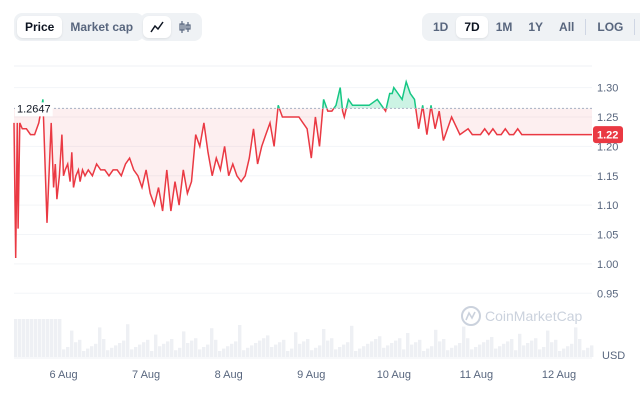 The image size is (640, 417). I want to click on y-tick-label: 1.30, so click(607, 89).